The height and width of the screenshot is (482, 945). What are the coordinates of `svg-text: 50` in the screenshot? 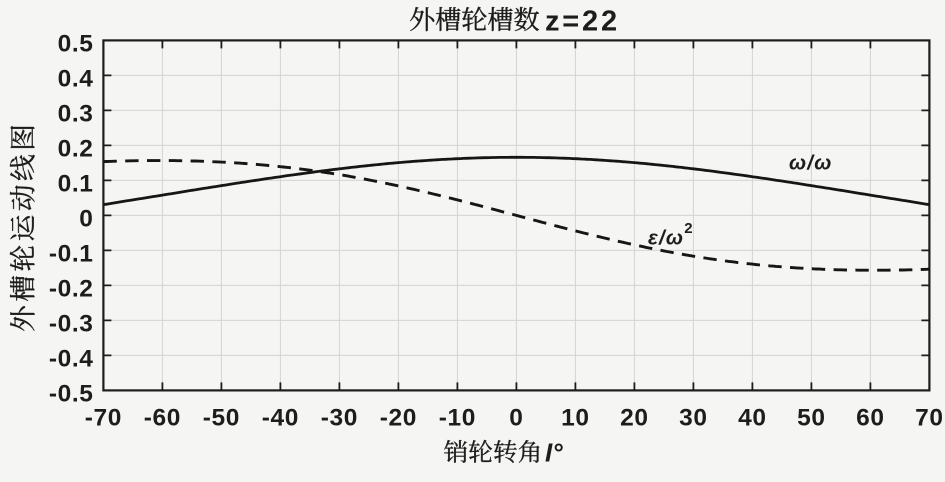 It's located at (811, 417).